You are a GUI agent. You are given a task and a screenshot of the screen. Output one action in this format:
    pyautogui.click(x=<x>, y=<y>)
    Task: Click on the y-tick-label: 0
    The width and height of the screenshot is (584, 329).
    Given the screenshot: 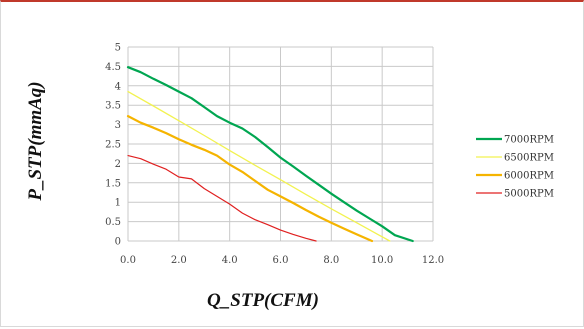 What is the action you would take?
    pyautogui.click(x=118, y=242)
    